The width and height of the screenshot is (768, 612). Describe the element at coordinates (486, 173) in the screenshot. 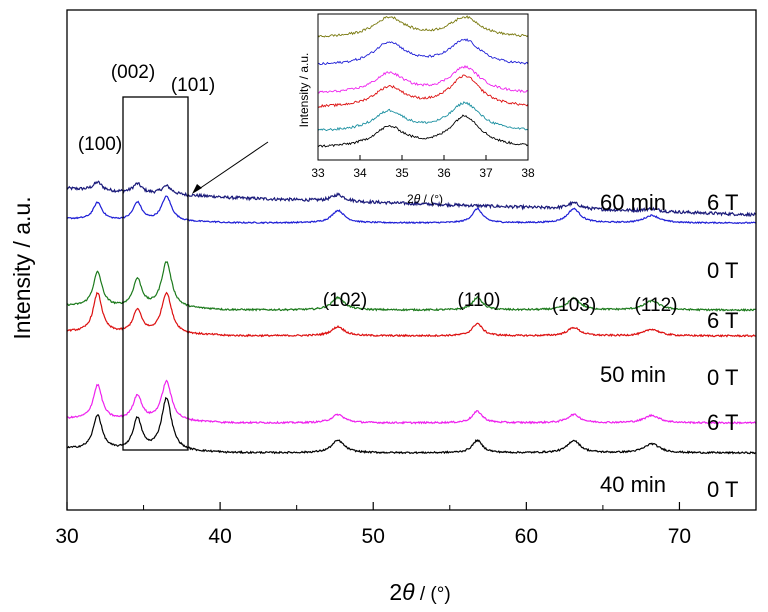

I see `inset-x-tick-label: 37` at that location.